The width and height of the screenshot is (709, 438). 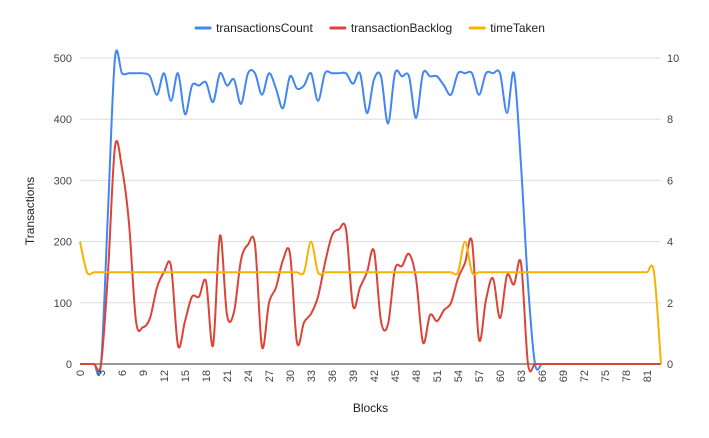 I want to click on y2-tick-label: 2, so click(x=670, y=304).